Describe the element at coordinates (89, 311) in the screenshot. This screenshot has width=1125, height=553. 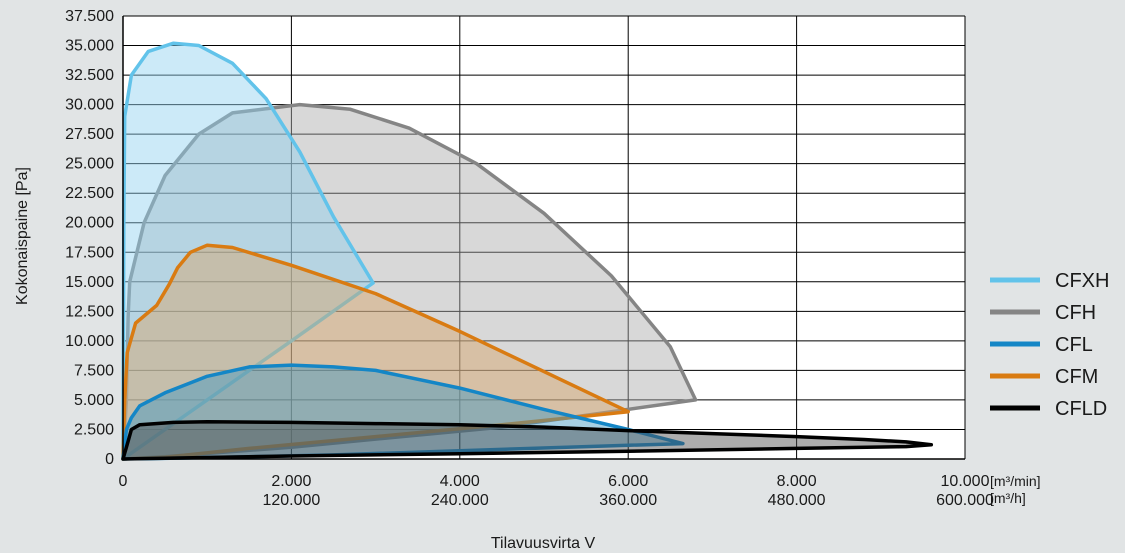
I see `y-tick-label: 12.500` at that location.